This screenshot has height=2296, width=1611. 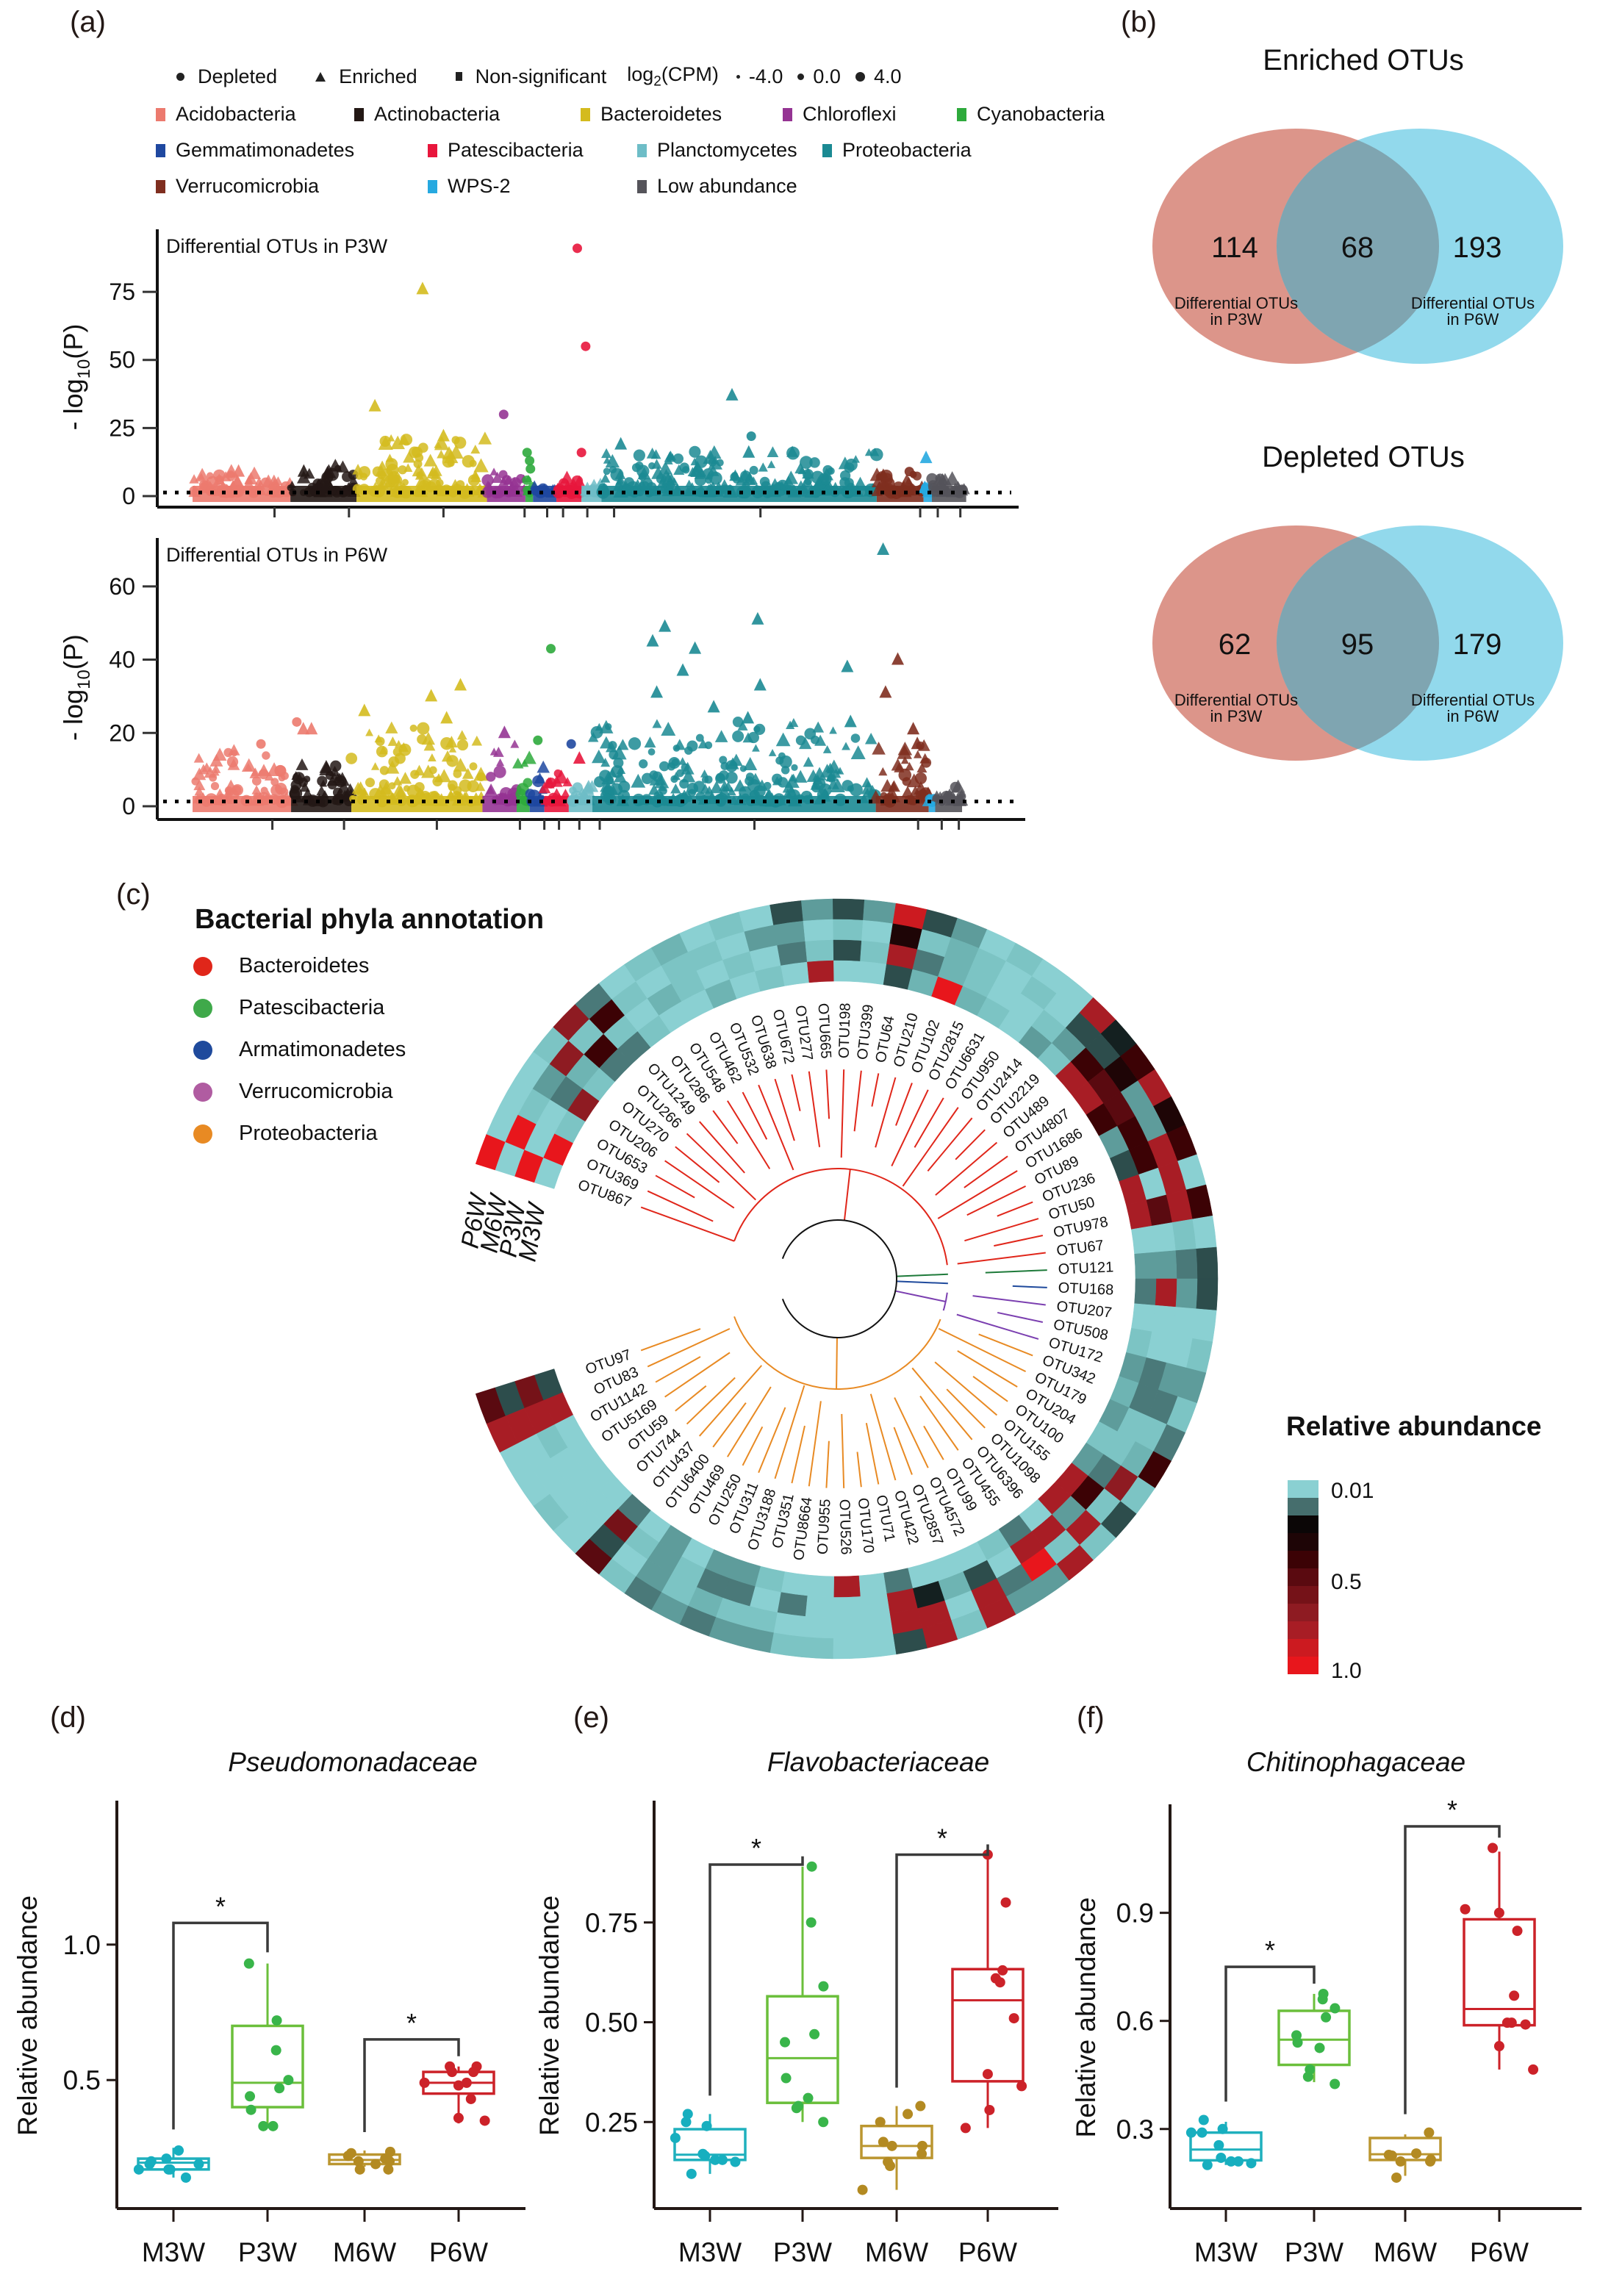 I want to click on square-icon, so click(x=458, y=76).